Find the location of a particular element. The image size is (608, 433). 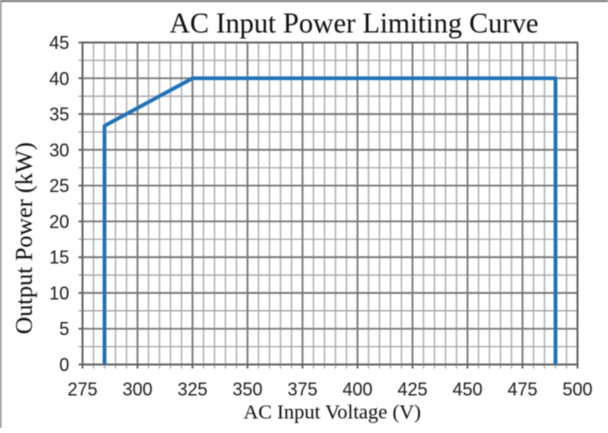

svg-text: 450 is located at coordinates (467, 390).